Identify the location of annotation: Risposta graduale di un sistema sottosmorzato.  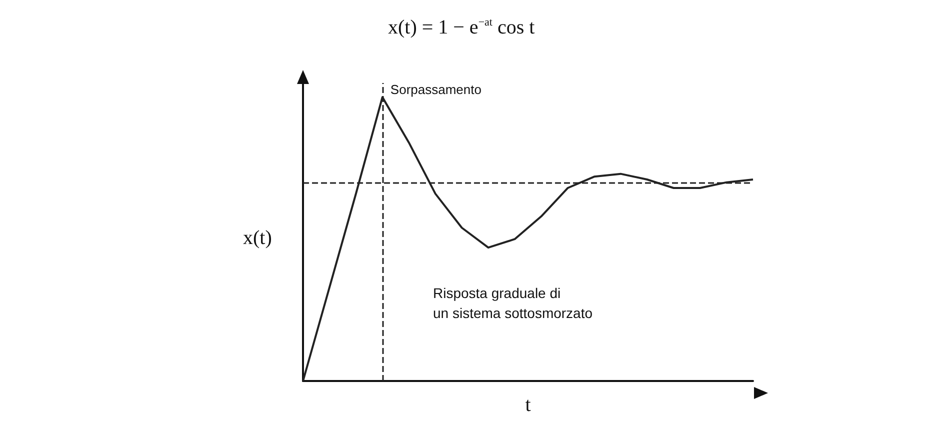
(513, 303).